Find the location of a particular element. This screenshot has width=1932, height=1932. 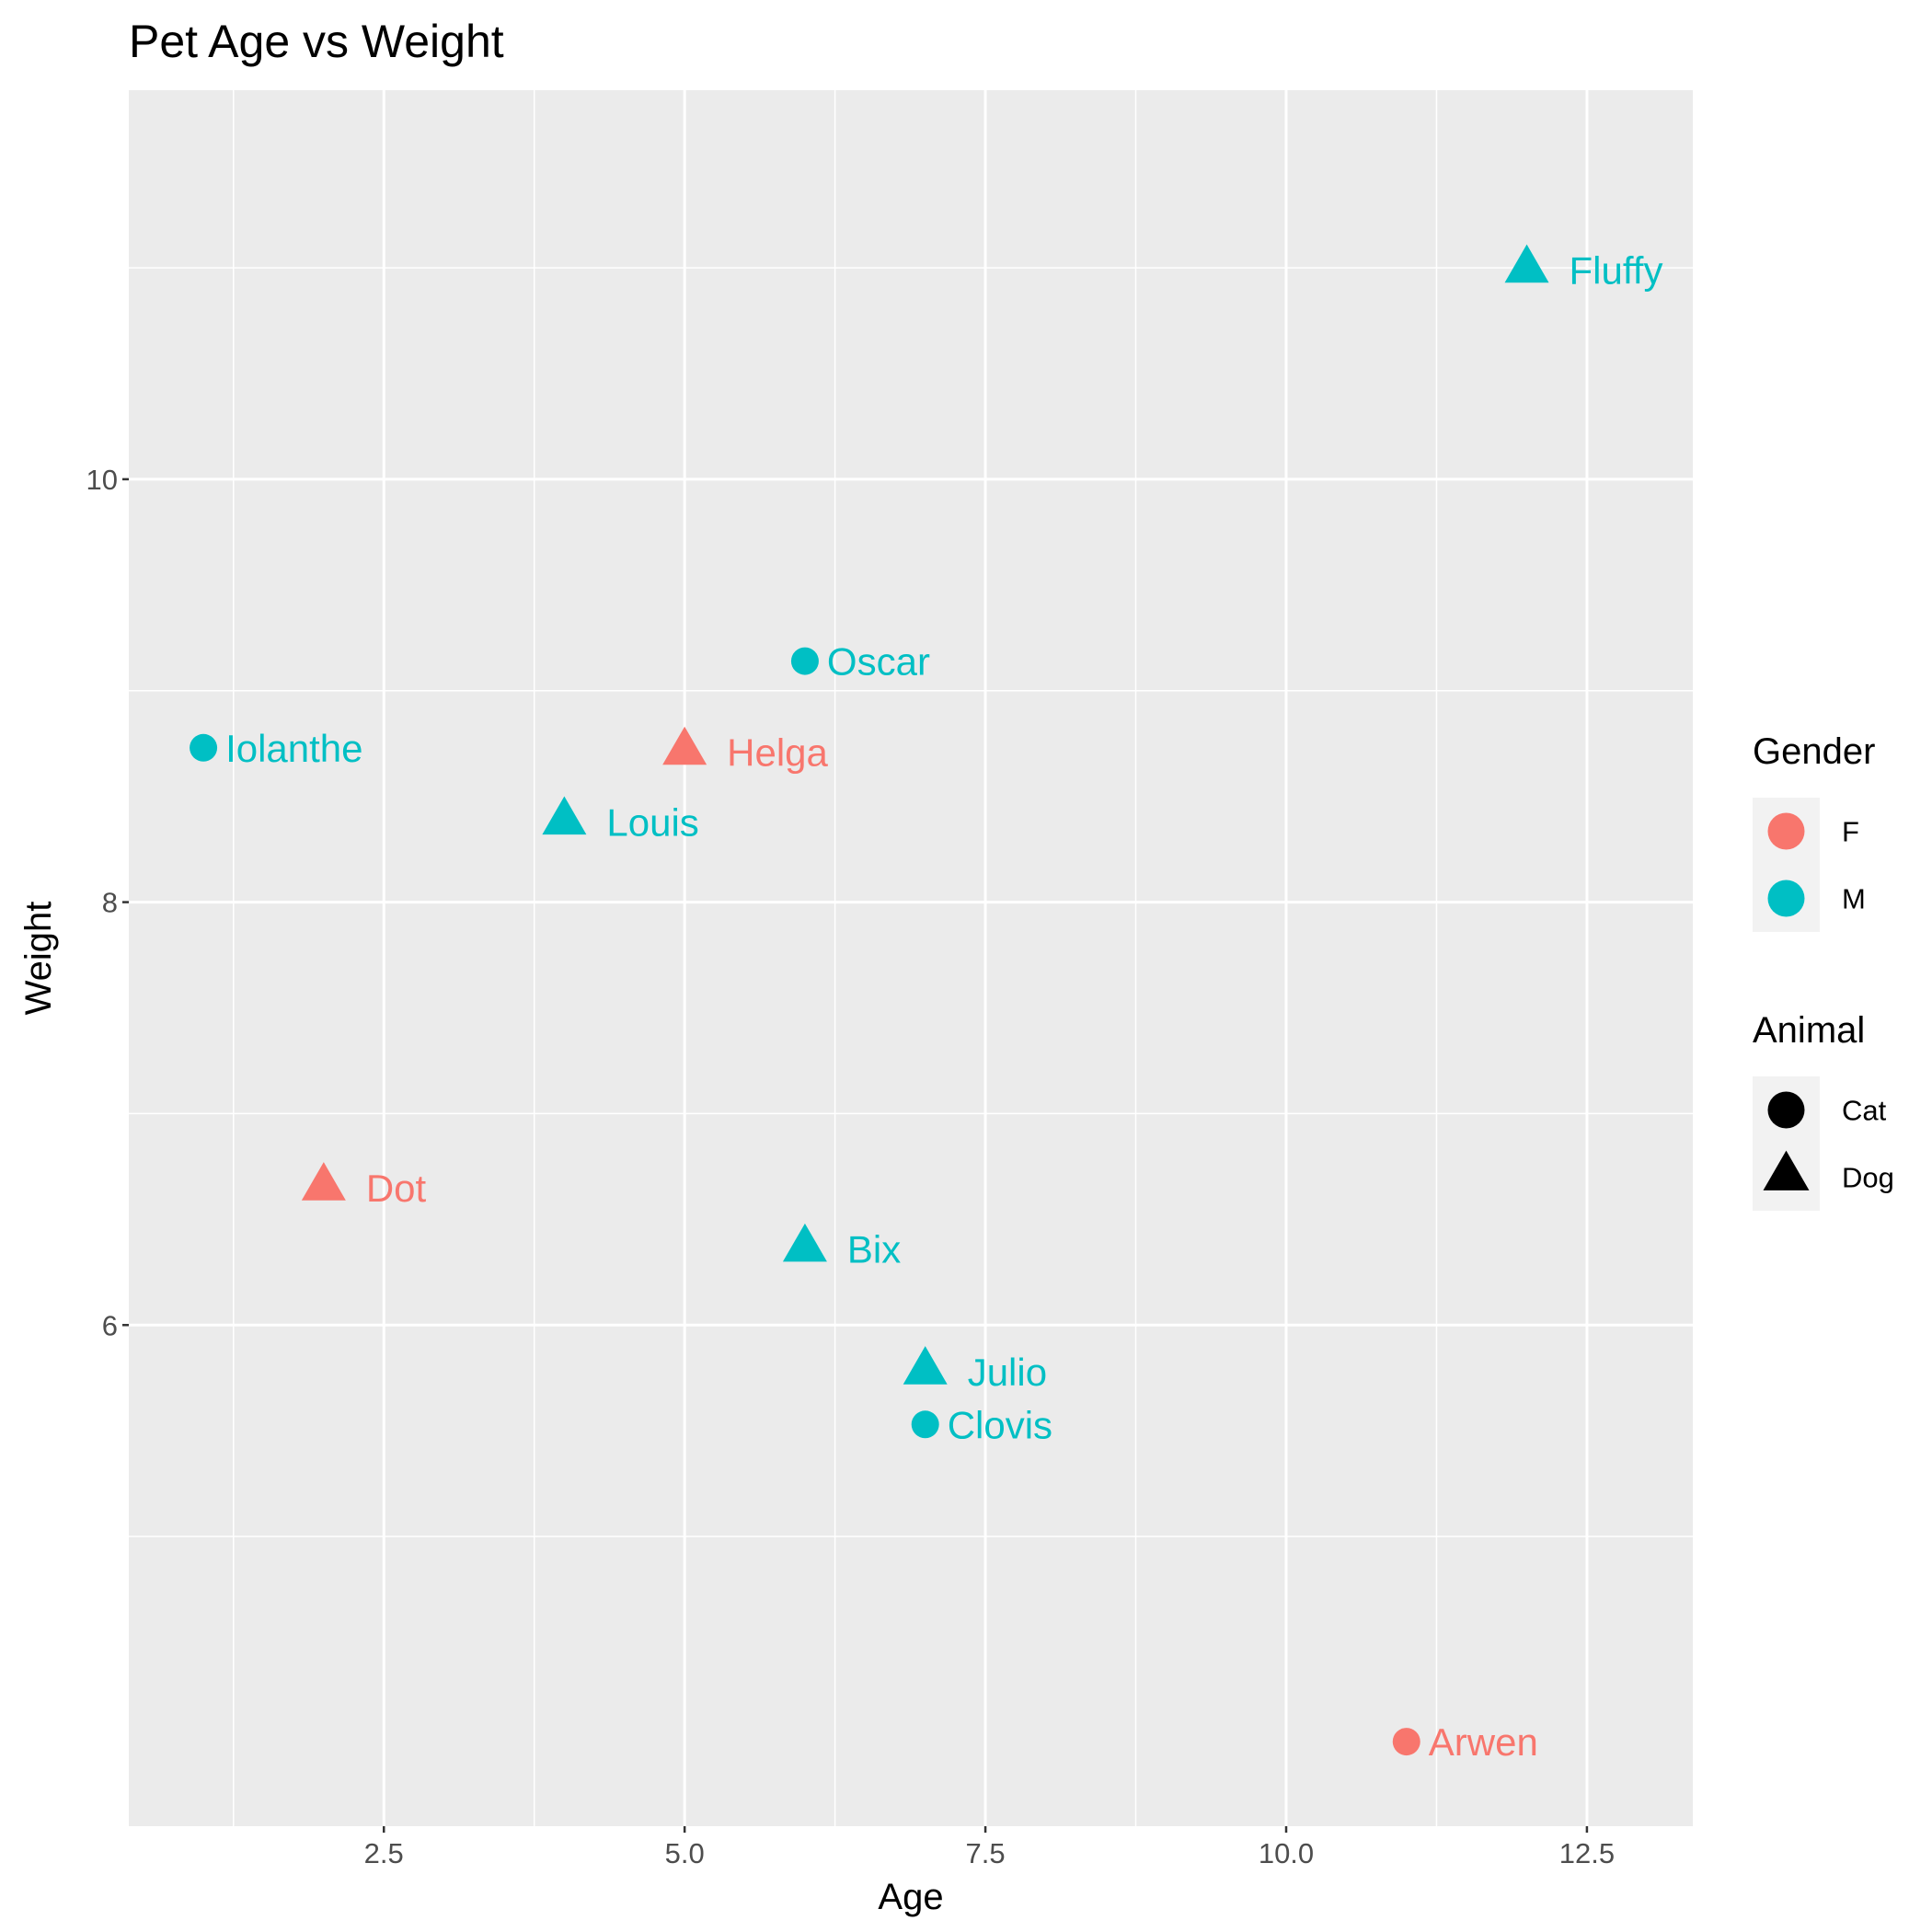

point-clovis is located at coordinates (925, 1424).